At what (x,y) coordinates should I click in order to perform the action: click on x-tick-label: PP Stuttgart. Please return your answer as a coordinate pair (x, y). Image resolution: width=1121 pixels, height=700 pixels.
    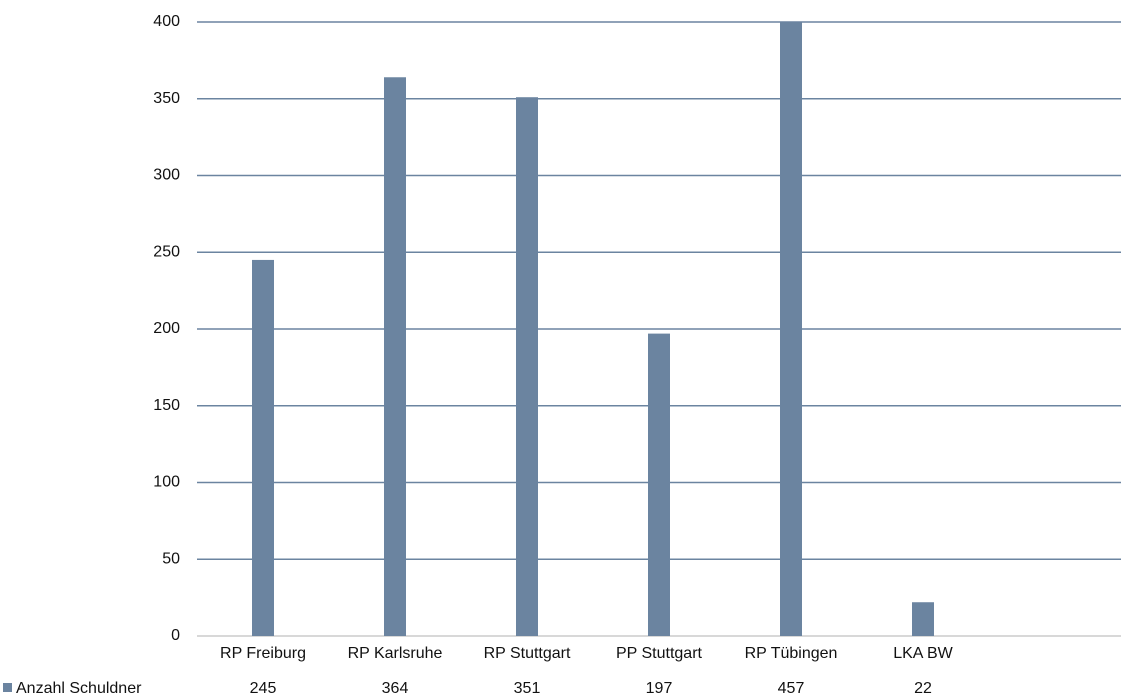
    Looking at the image, I should click on (659, 653).